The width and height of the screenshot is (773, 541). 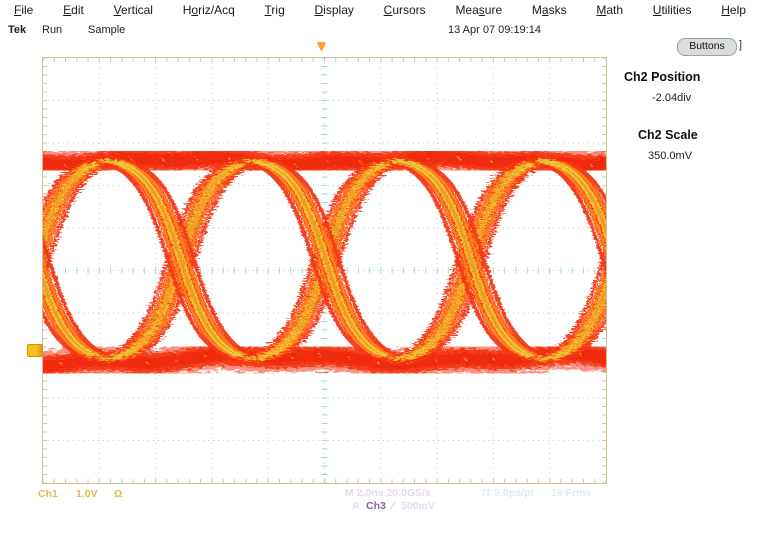 What do you see at coordinates (479, 10) in the screenshot?
I see `menu-item-measure: Measure` at bounding box center [479, 10].